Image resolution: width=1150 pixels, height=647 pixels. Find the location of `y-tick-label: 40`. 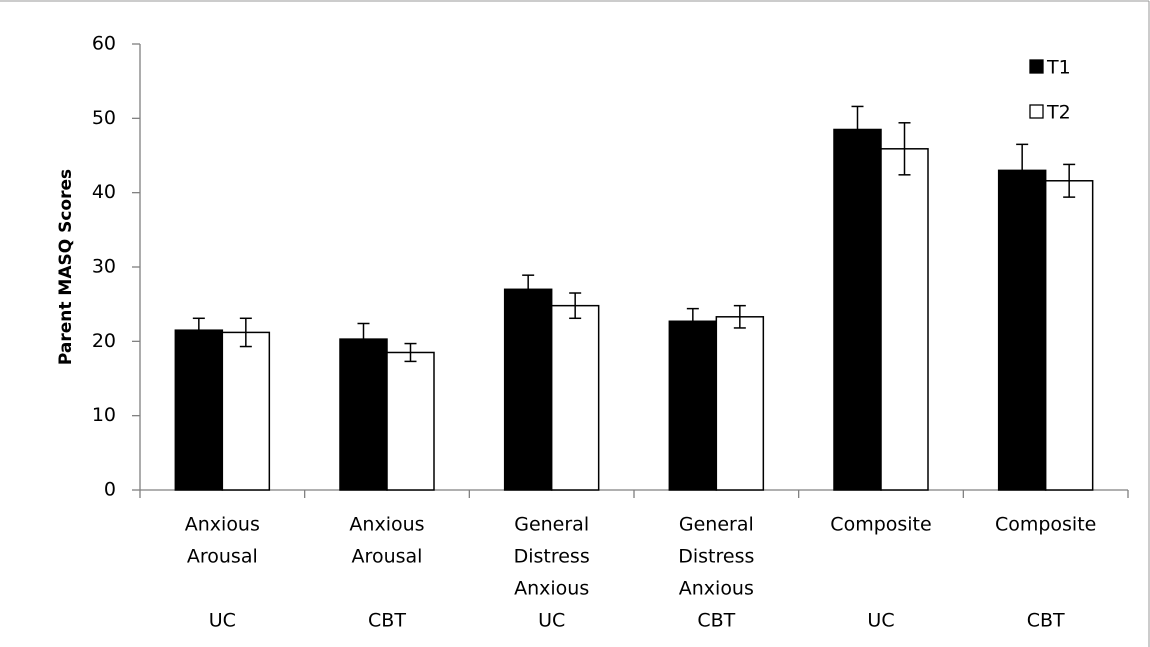

y-tick-label: 40 is located at coordinates (104, 192).